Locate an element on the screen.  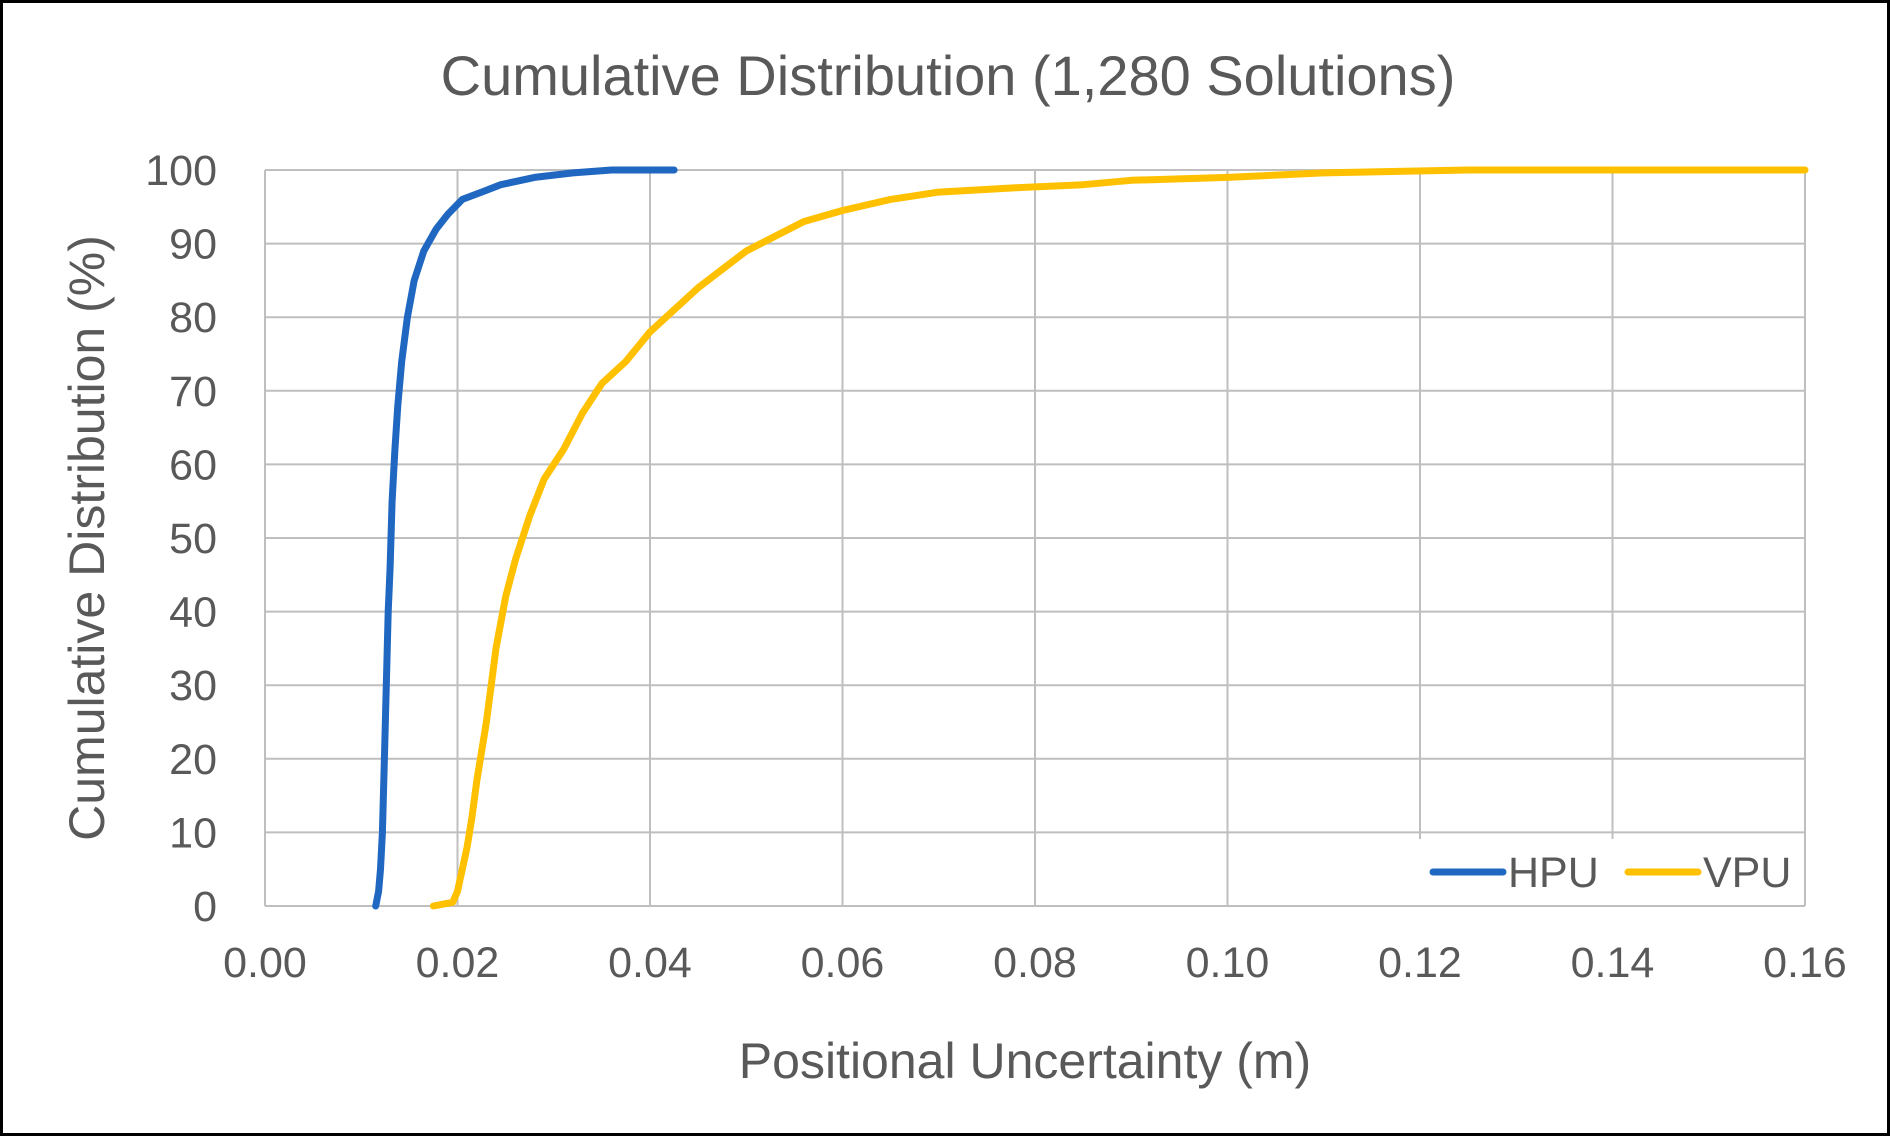
series-line-hpu is located at coordinates (525, 538).